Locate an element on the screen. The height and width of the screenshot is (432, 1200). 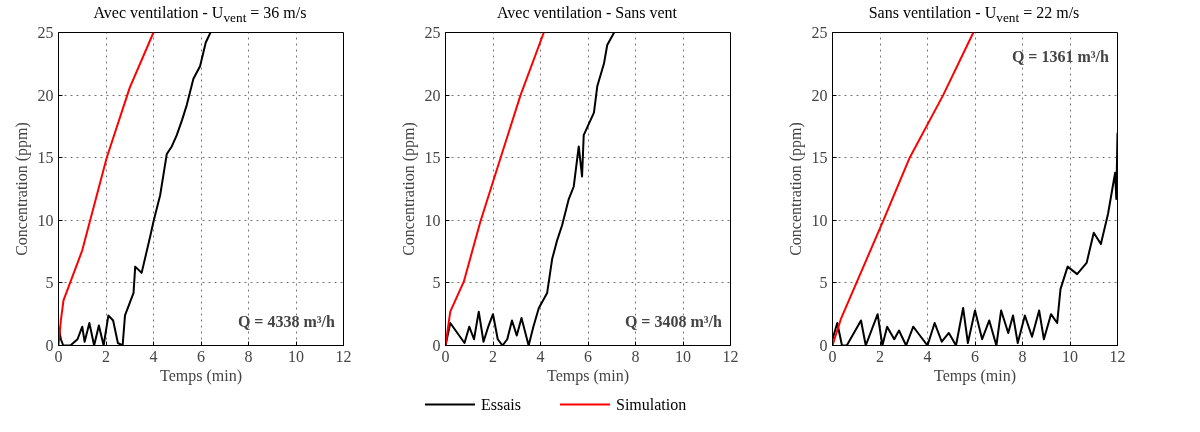
annotation: Q = 4338 m³/h is located at coordinates (286, 321).